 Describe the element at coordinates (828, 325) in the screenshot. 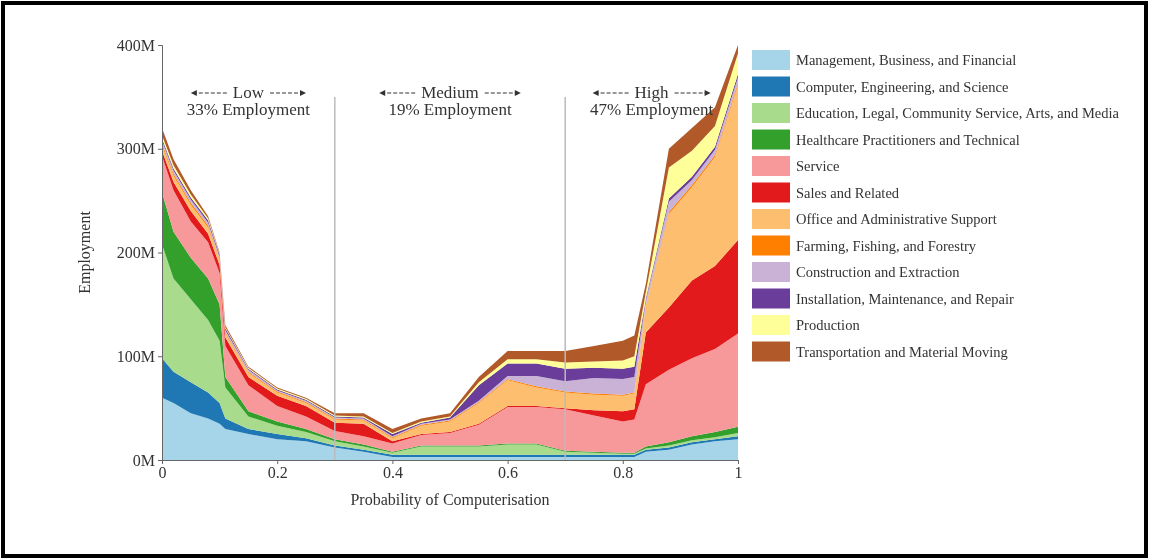

I see `legend-label: Production` at that location.